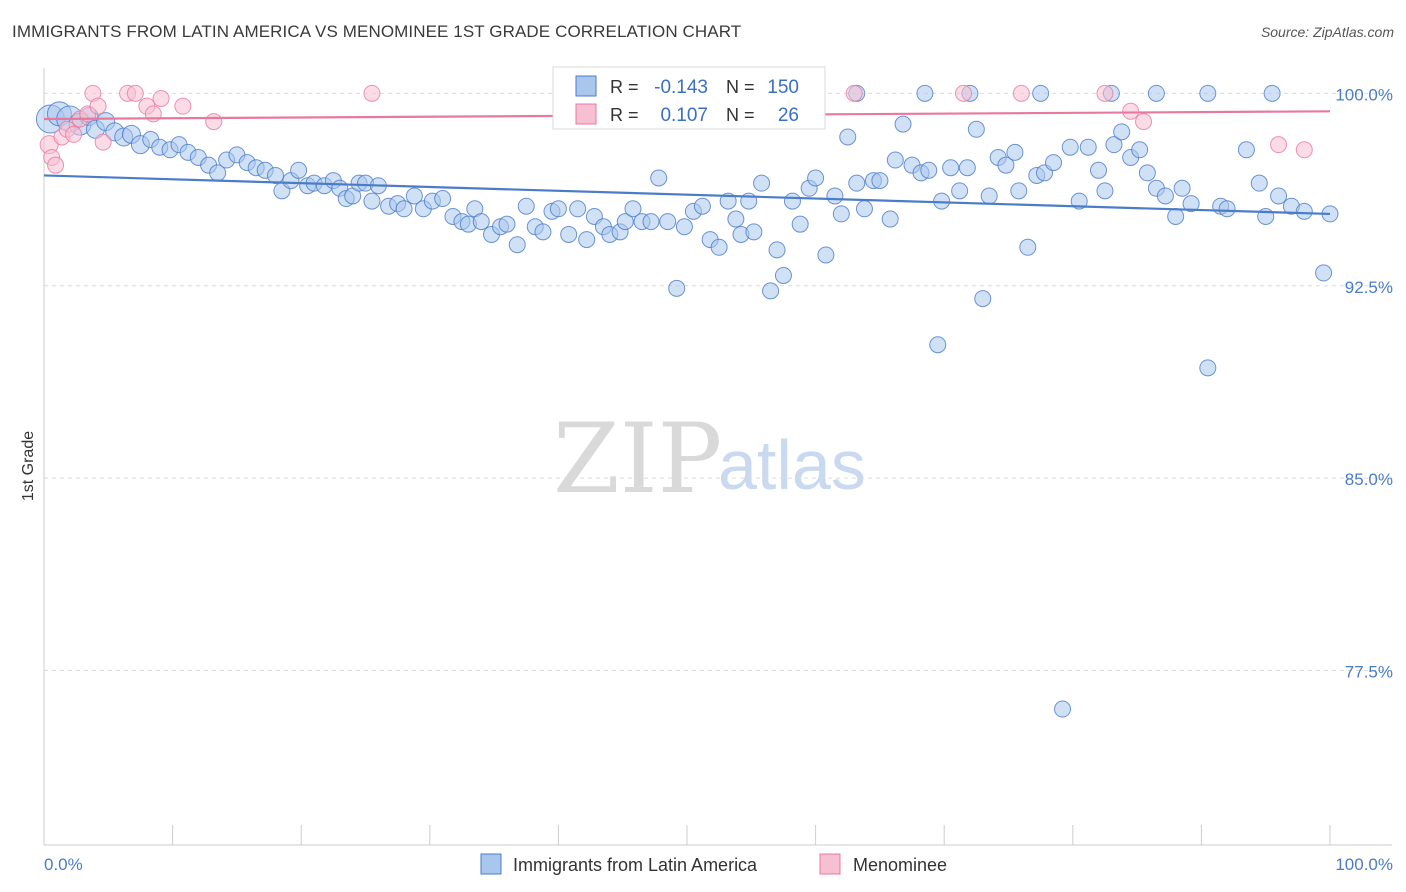 The width and height of the screenshot is (1406, 892). Describe the element at coordinates (586, 114) in the screenshot. I see `stats-swatch-pink` at that location.